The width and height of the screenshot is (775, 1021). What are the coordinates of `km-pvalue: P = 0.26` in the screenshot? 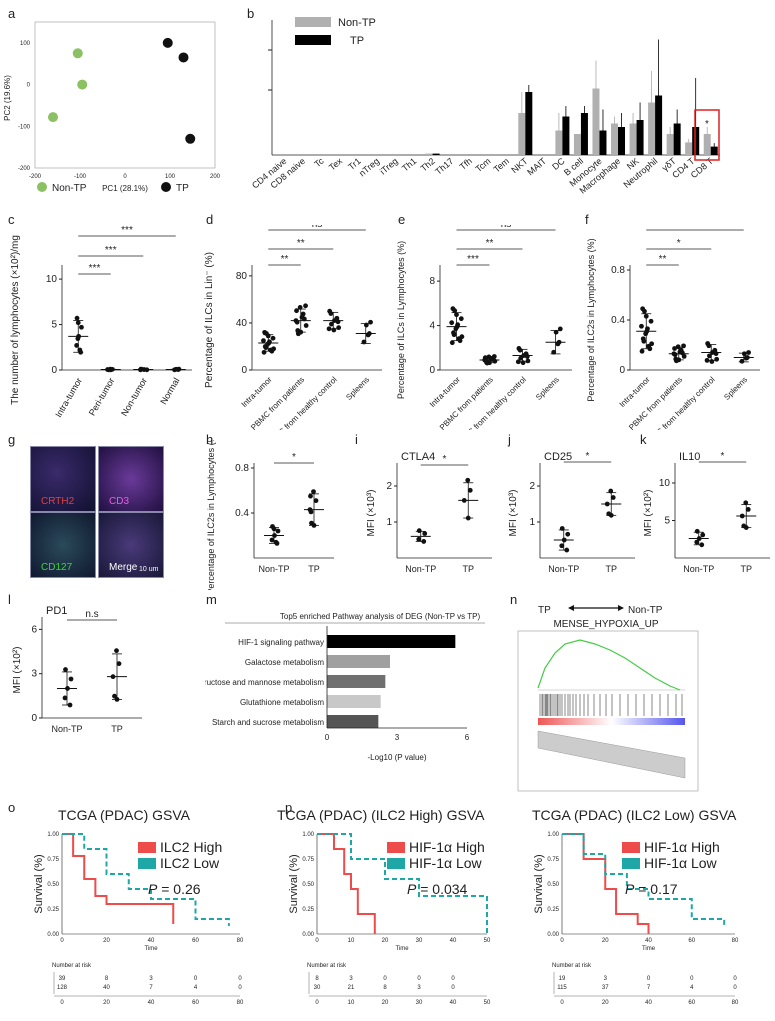 It's located at (174, 889).